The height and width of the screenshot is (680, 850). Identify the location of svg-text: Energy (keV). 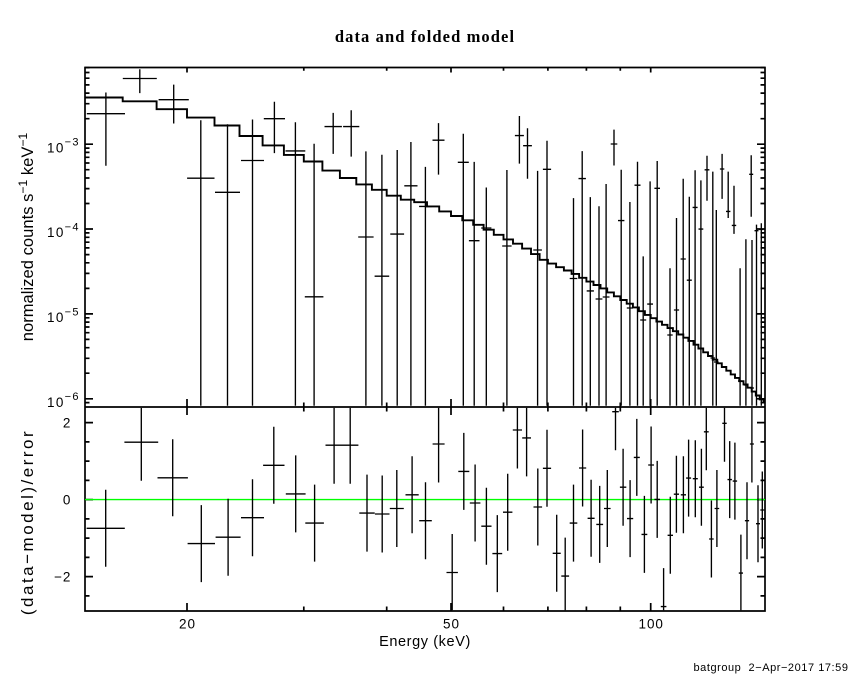
(425, 642).